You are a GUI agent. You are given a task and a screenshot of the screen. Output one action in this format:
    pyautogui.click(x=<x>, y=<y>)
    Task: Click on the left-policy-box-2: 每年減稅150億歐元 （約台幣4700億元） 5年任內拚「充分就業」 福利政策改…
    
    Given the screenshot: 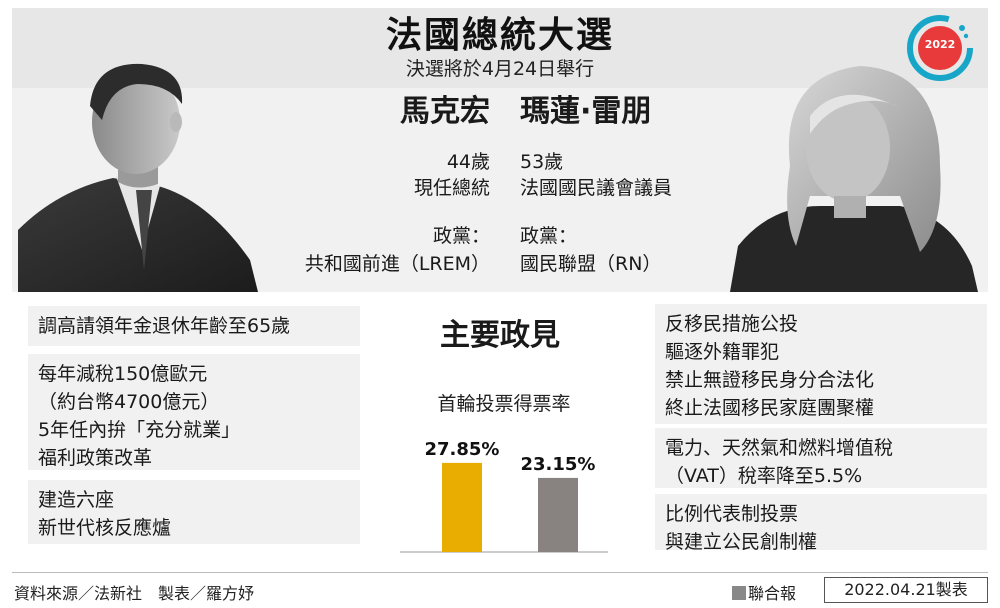 What is the action you would take?
    pyautogui.click(x=194, y=412)
    